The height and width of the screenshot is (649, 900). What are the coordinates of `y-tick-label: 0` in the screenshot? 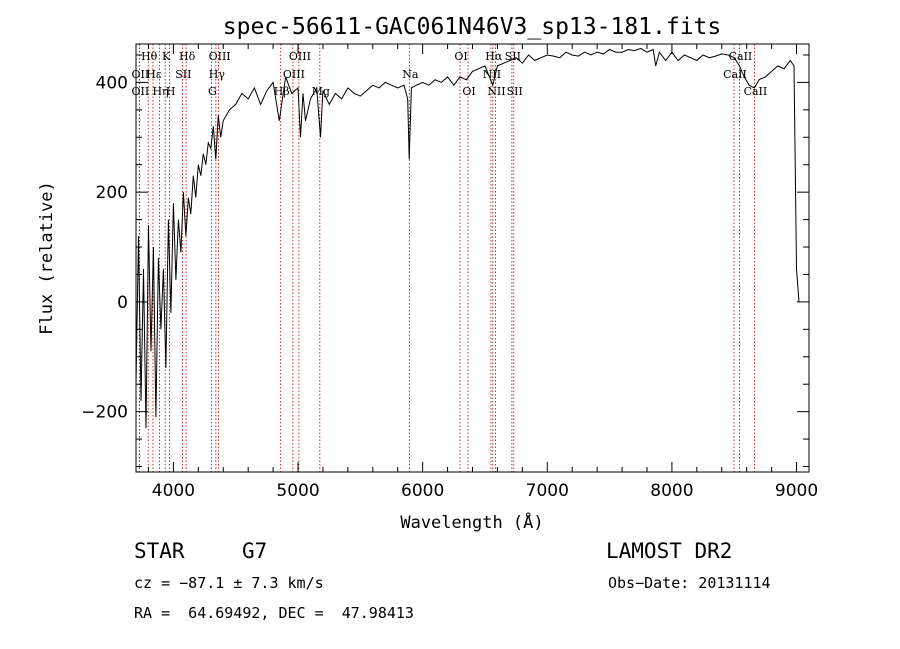 It's located at (122, 303).